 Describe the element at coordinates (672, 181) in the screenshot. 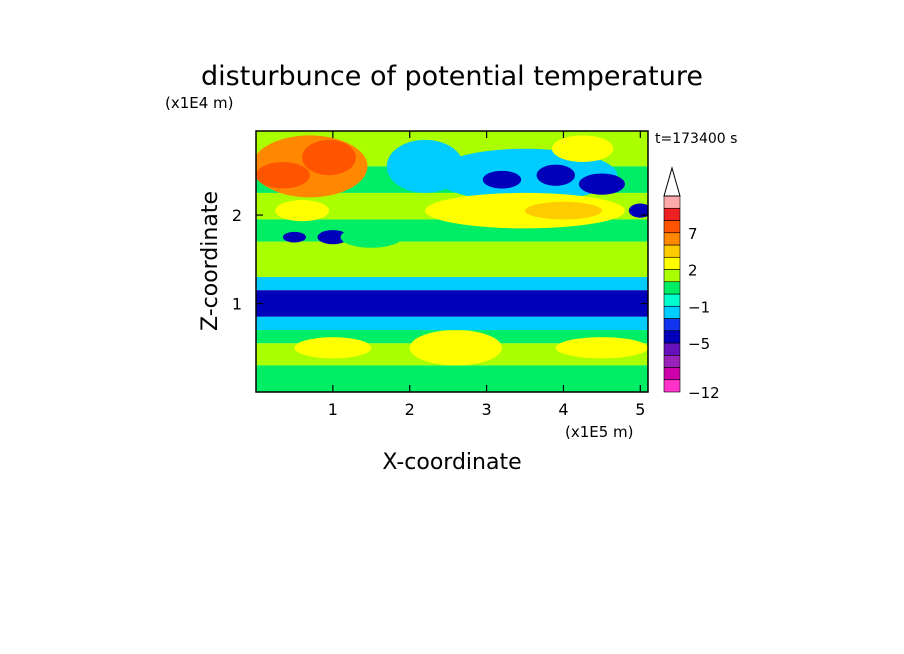

I see `colorbar-extend-arrow` at that location.